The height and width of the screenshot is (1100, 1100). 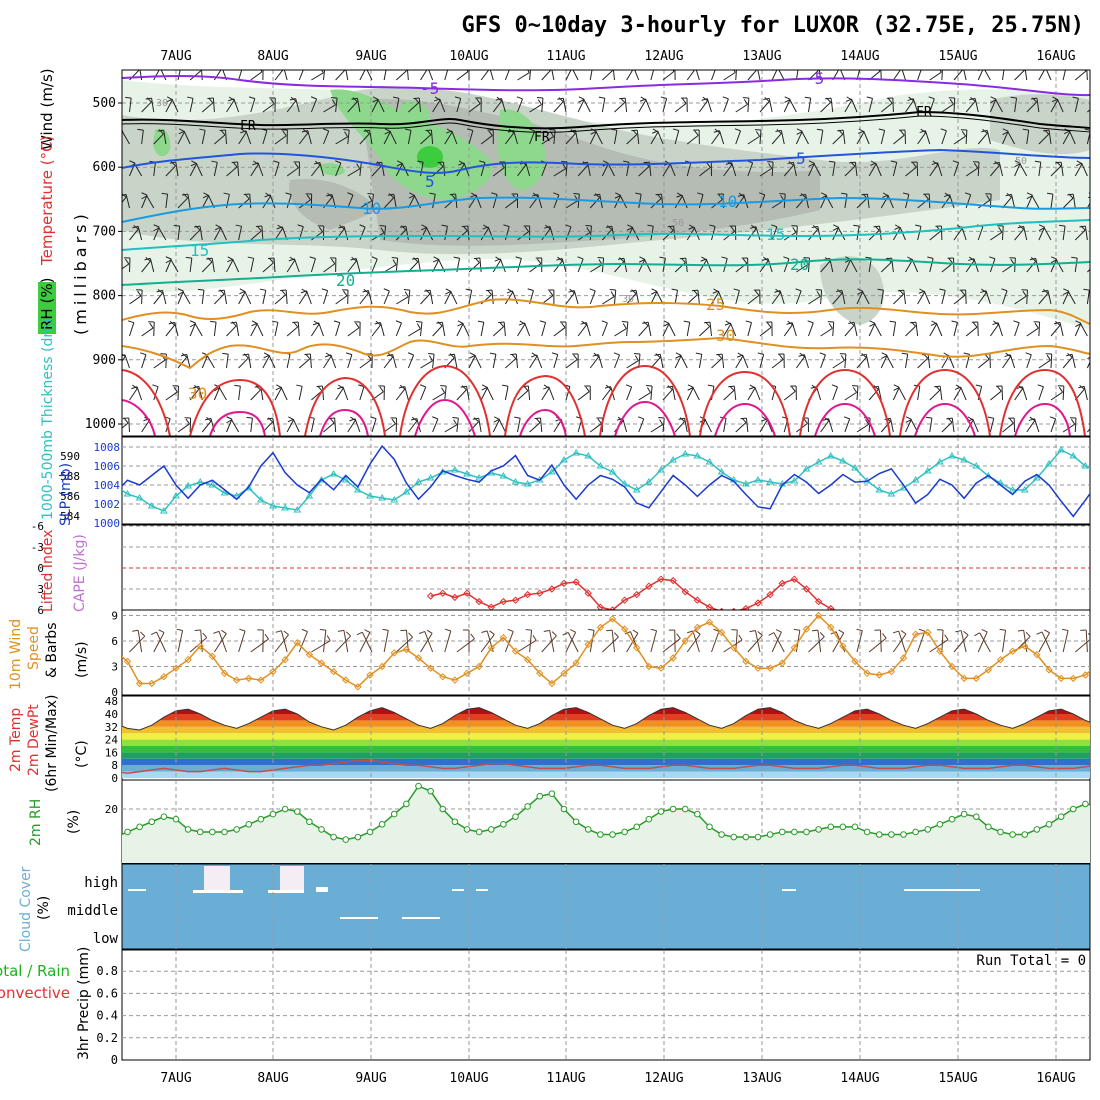 I want to click on wind10-tick-label: 0, so click(x=114, y=692).